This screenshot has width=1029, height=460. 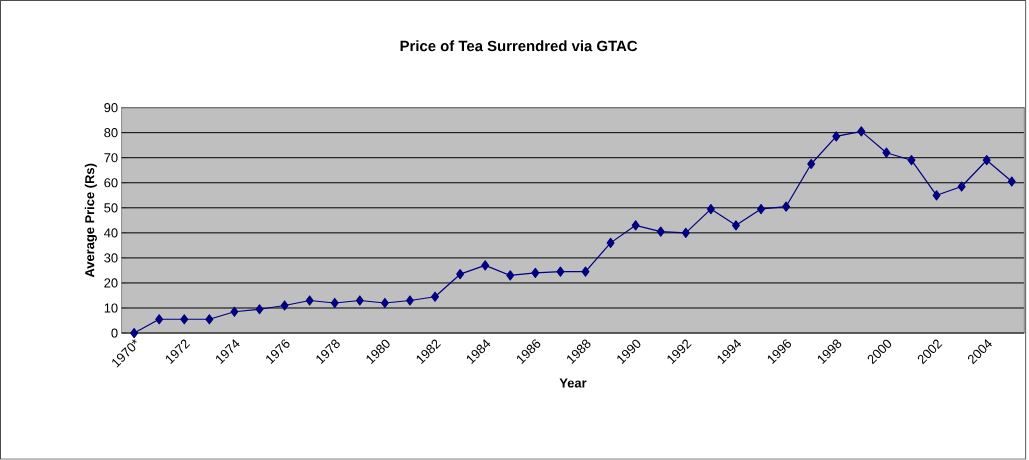 I want to click on y-tick-label: 70, so click(x=111, y=158).